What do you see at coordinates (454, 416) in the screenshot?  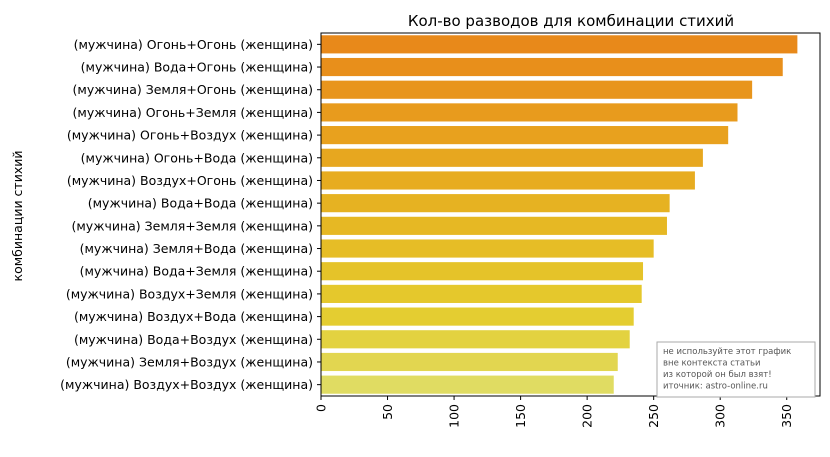 I see `x-tick-label: 100` at bounding box center [454, 416].